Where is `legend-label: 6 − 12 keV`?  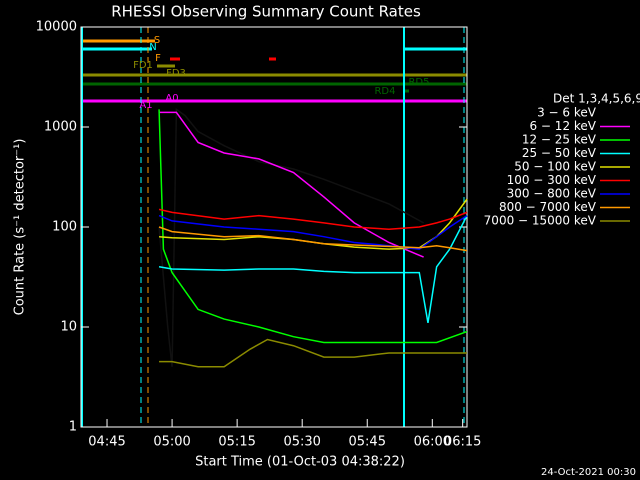 legend-label: 6 − 12 keV is located at coordinates (562, 126).